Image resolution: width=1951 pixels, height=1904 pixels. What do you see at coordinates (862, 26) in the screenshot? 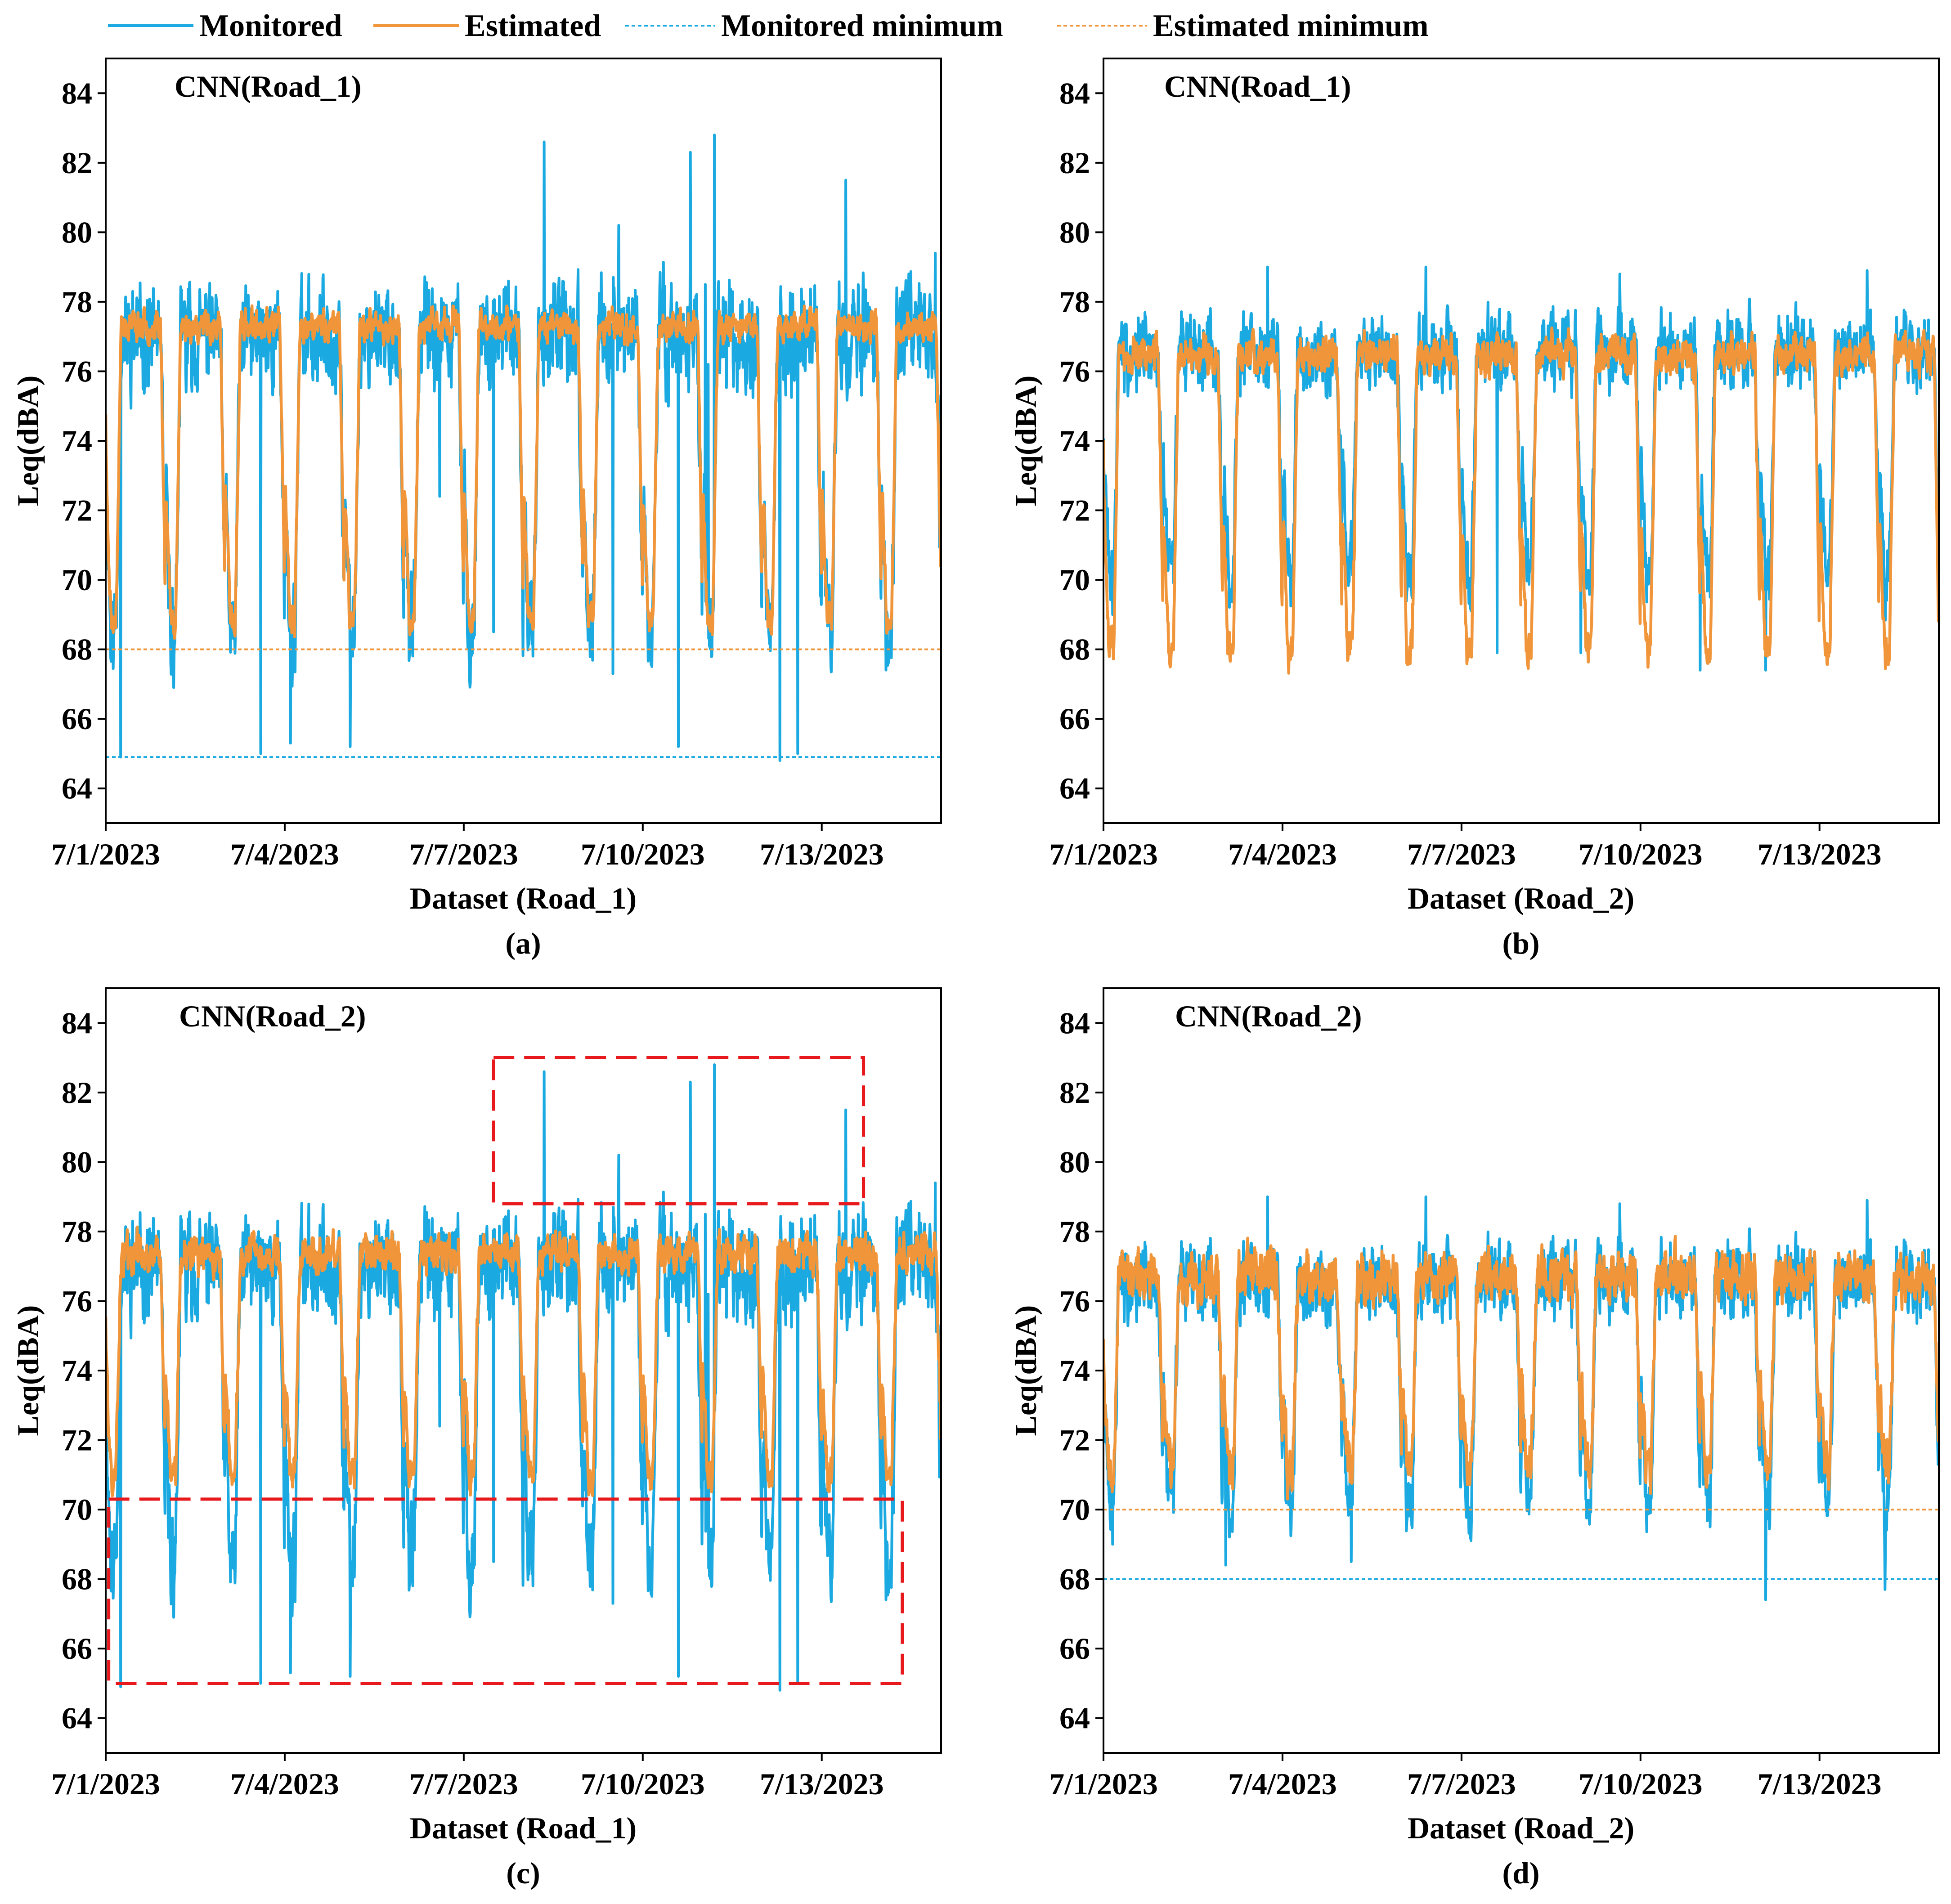
I see `legend-label-monitored-minimum: Monitored minimum` at bounding box center [862, 26].